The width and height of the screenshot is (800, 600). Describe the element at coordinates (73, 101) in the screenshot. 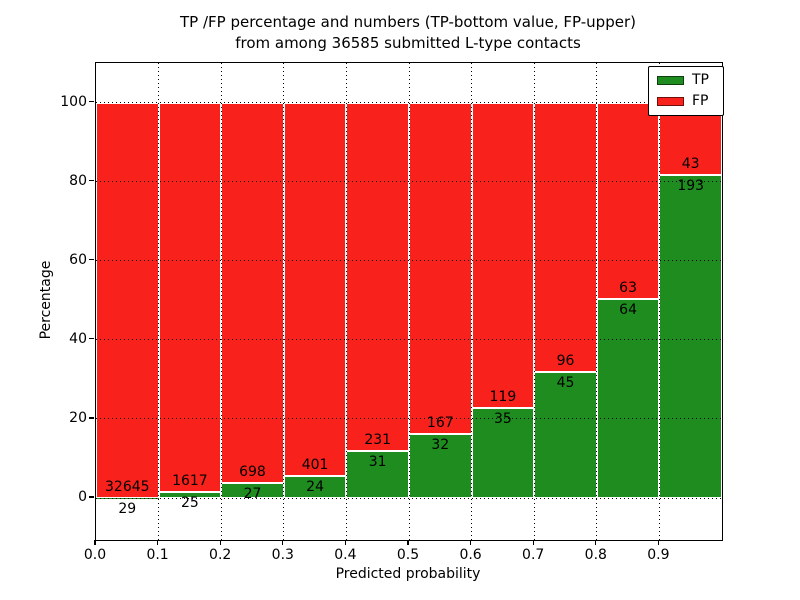

I see `y-tick-label: 100` at that location.